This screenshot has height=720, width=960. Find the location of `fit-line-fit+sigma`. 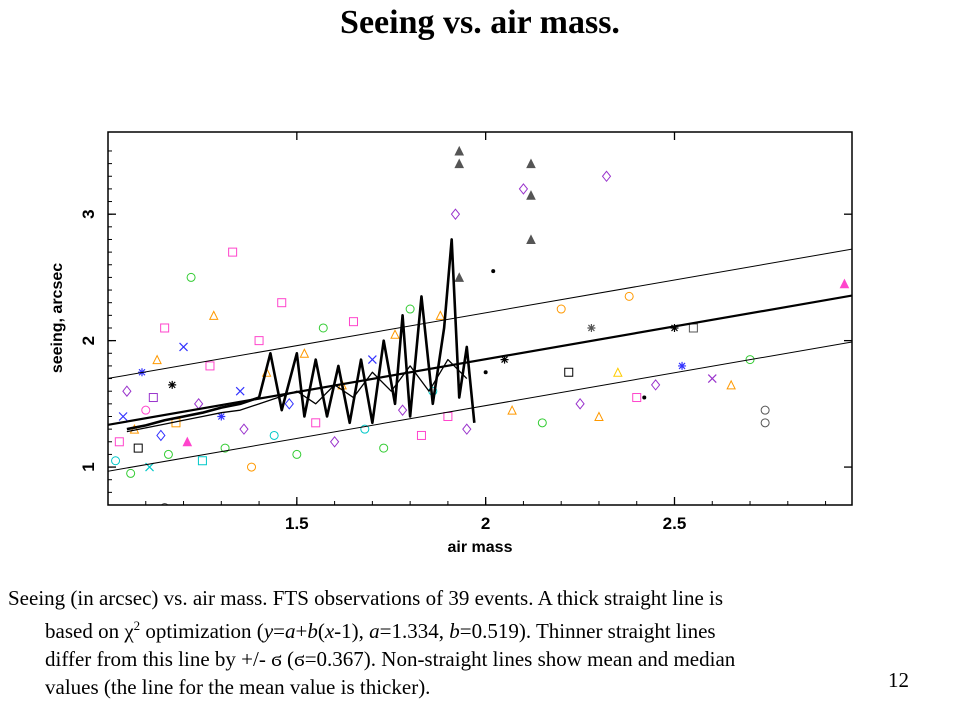

fit-line-fit+sigma is located at coordinates (480, 313).